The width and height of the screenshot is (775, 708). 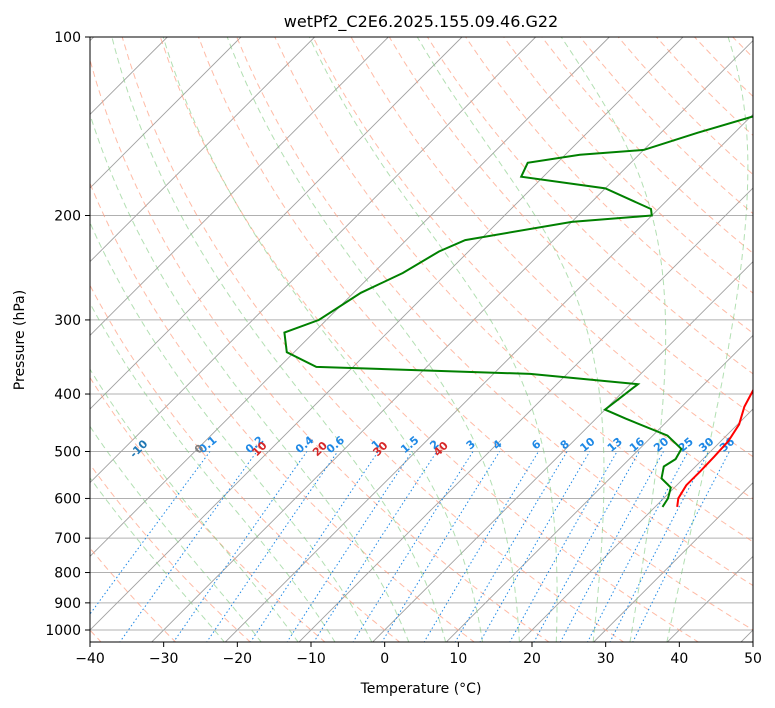 I want to click on y-tick-label: 800, so click(x=67, y=574).